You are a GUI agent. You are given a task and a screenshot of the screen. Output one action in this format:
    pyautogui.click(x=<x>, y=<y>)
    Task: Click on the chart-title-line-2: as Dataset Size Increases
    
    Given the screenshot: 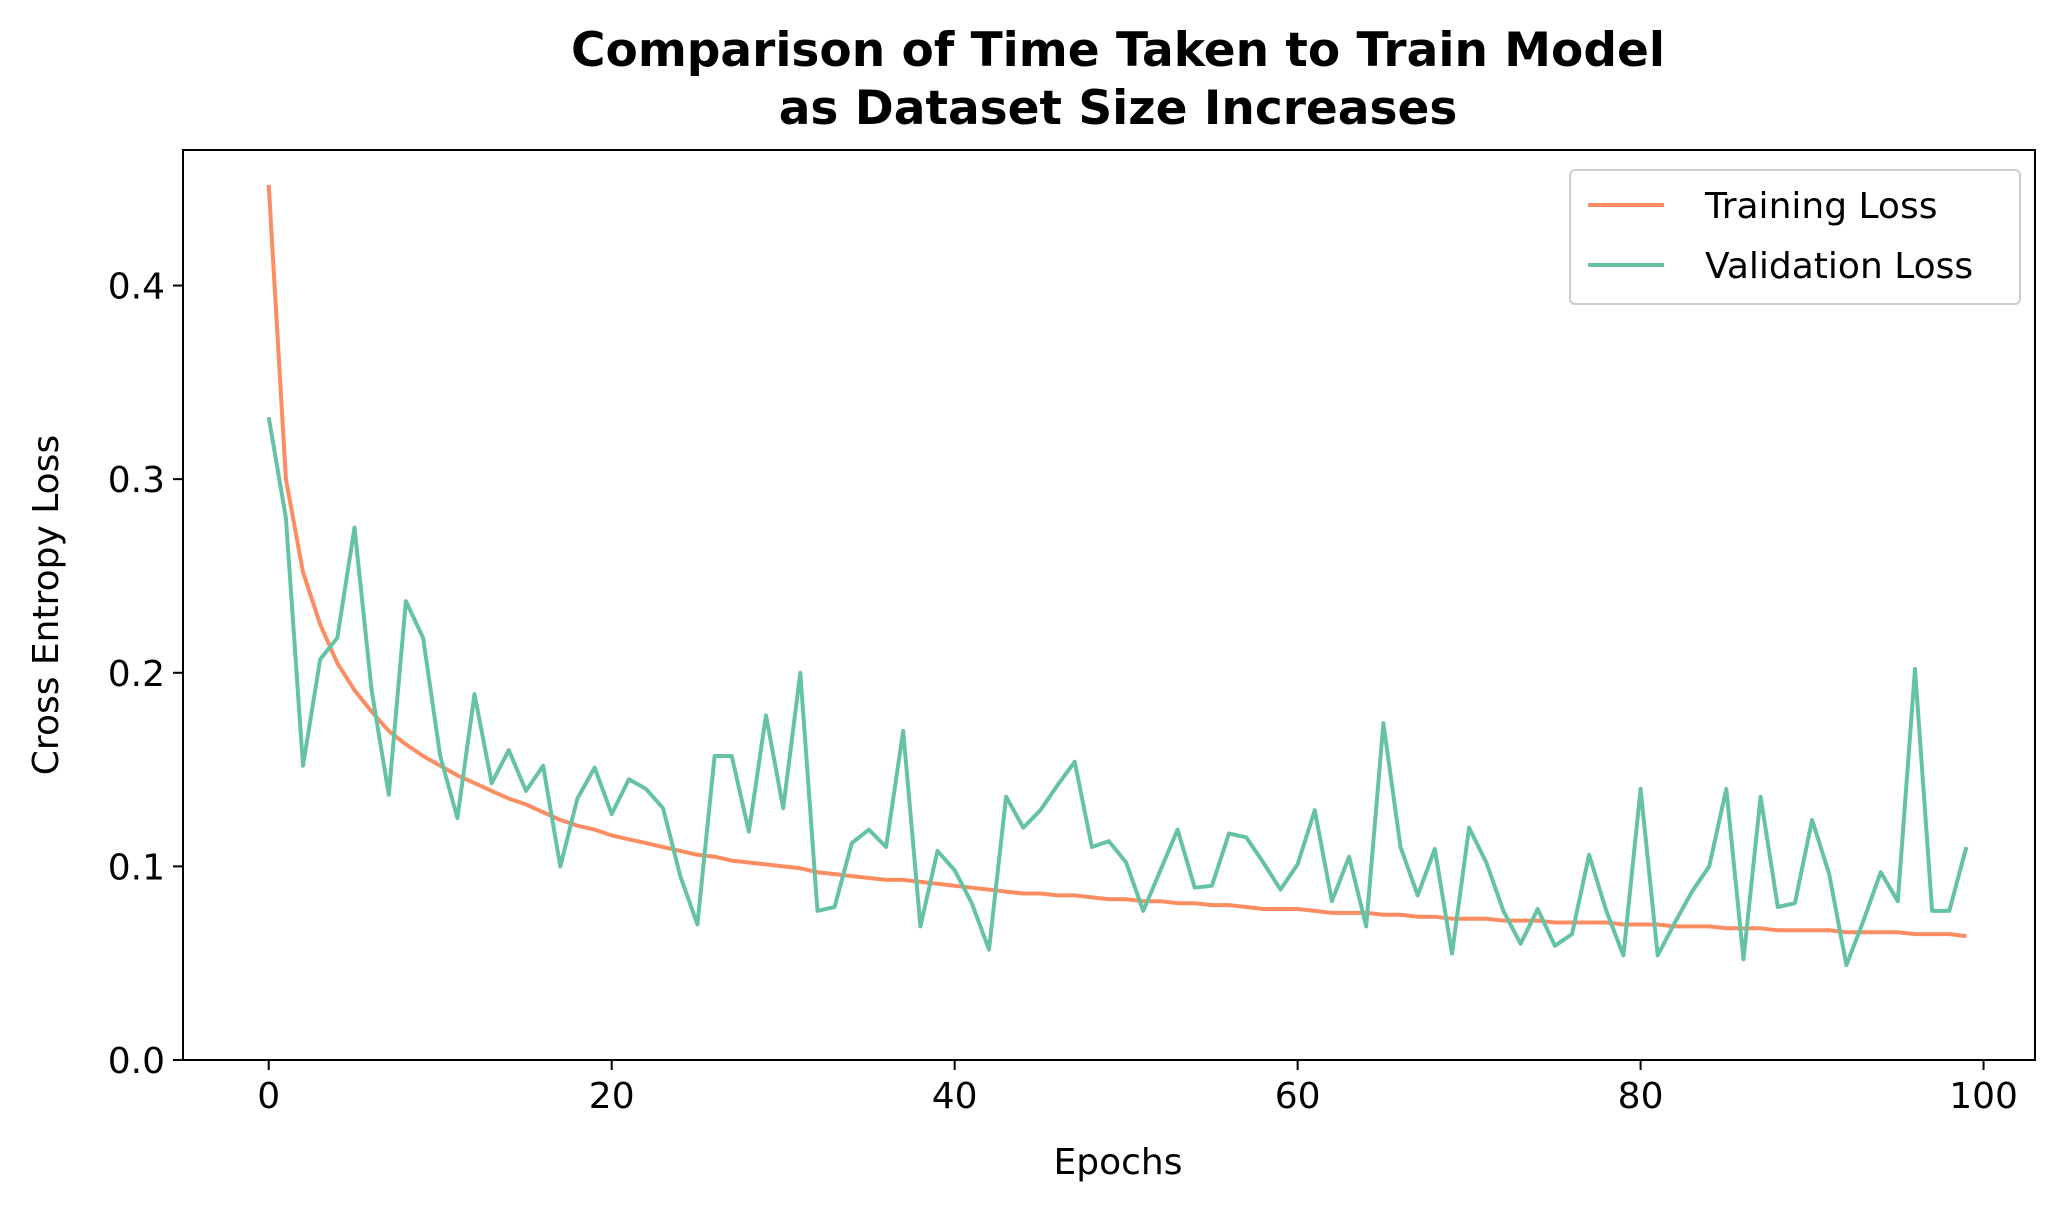 What is the action you would take?
    pyautogui.click(x=1118, y=108)
    